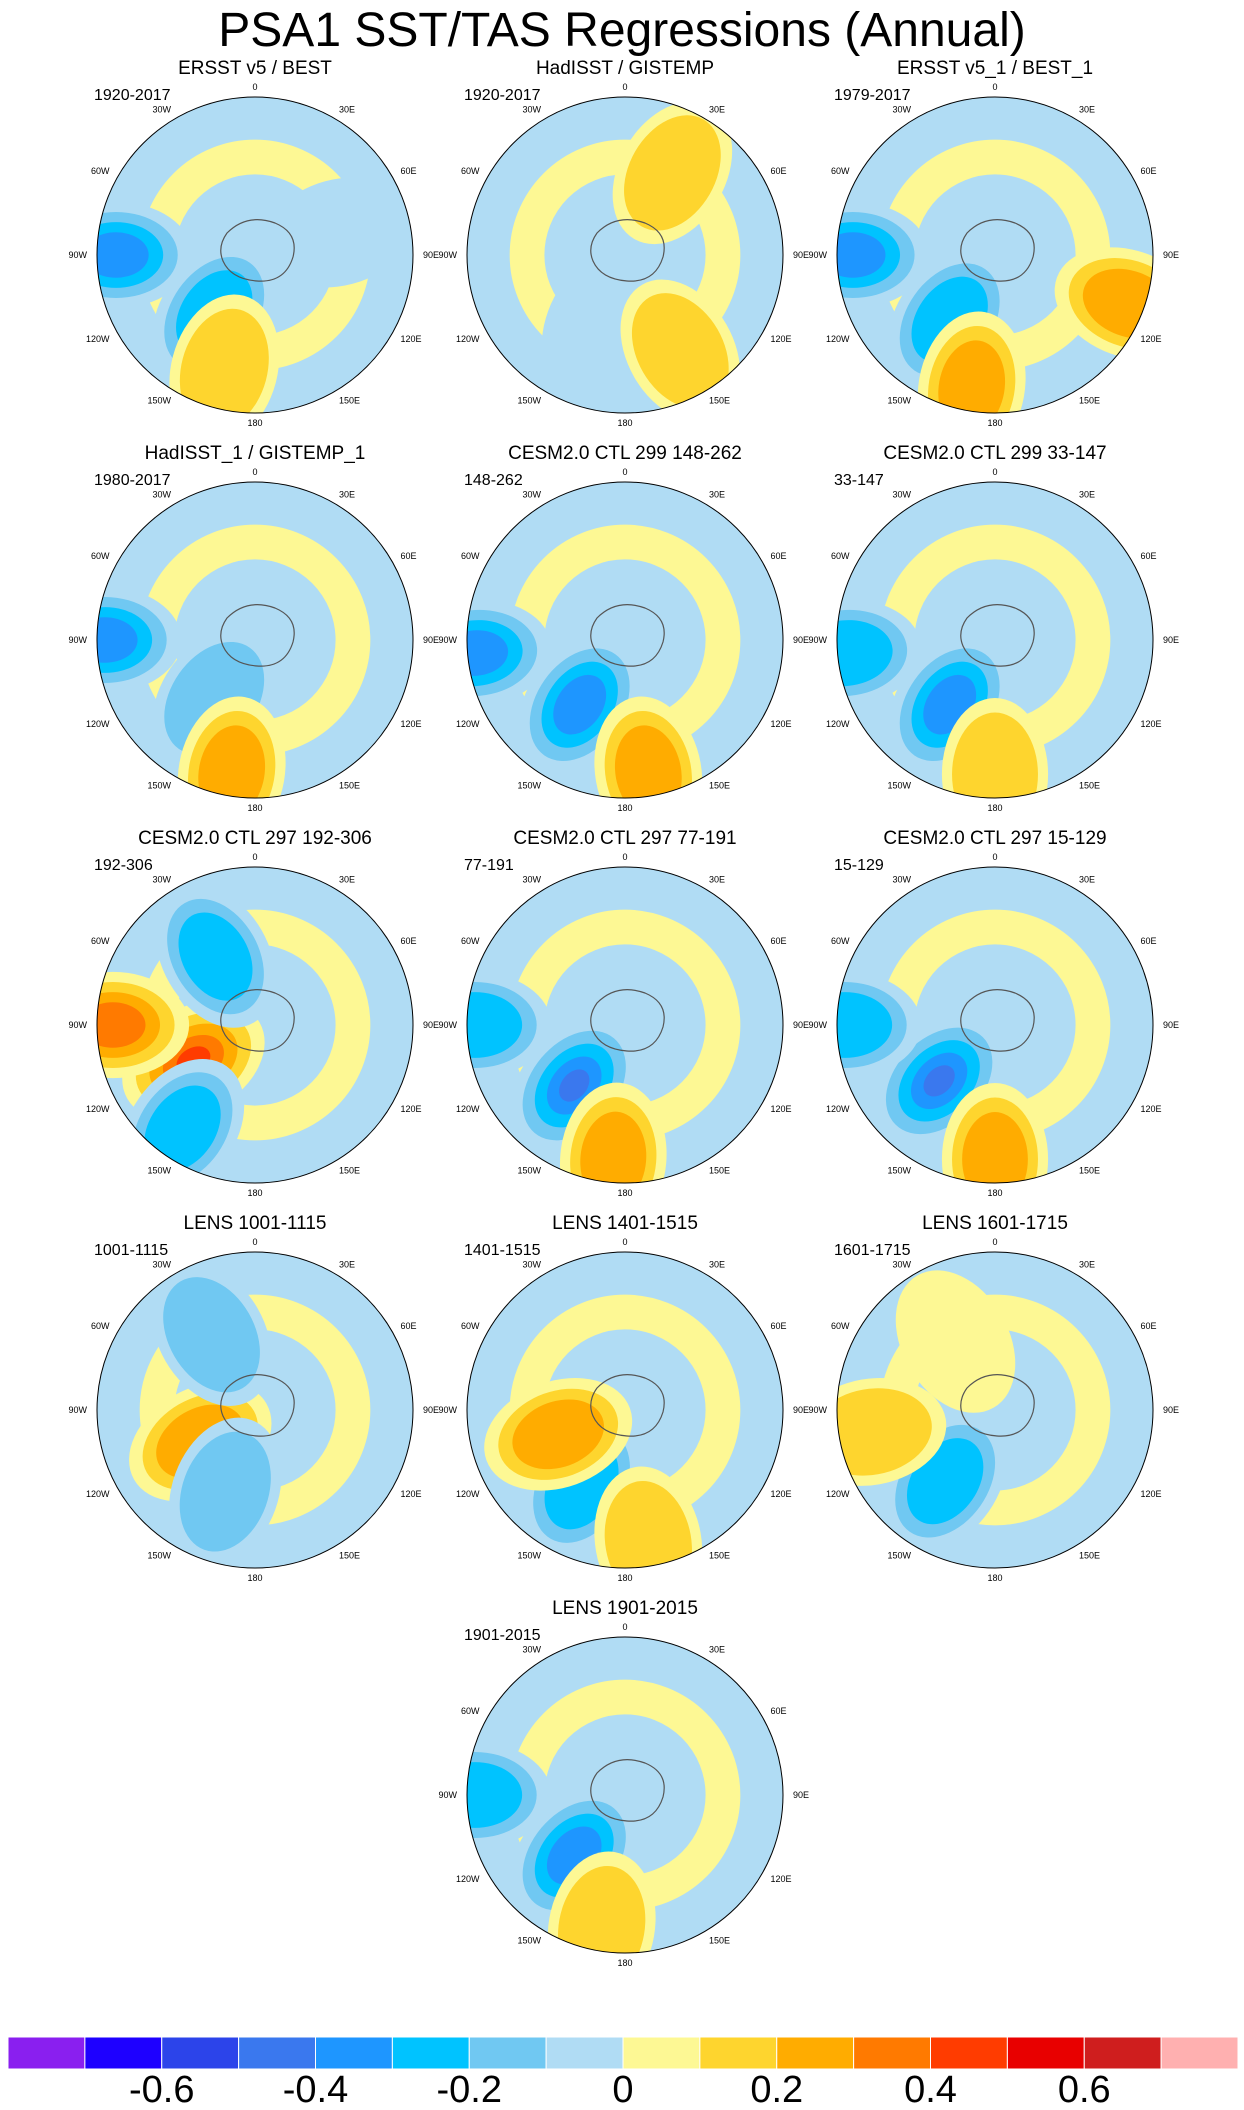 Image resolution: width=1244 pixels, height=2110 pixels. I want to click on period-label: 1920-2017, so click(132, 95).